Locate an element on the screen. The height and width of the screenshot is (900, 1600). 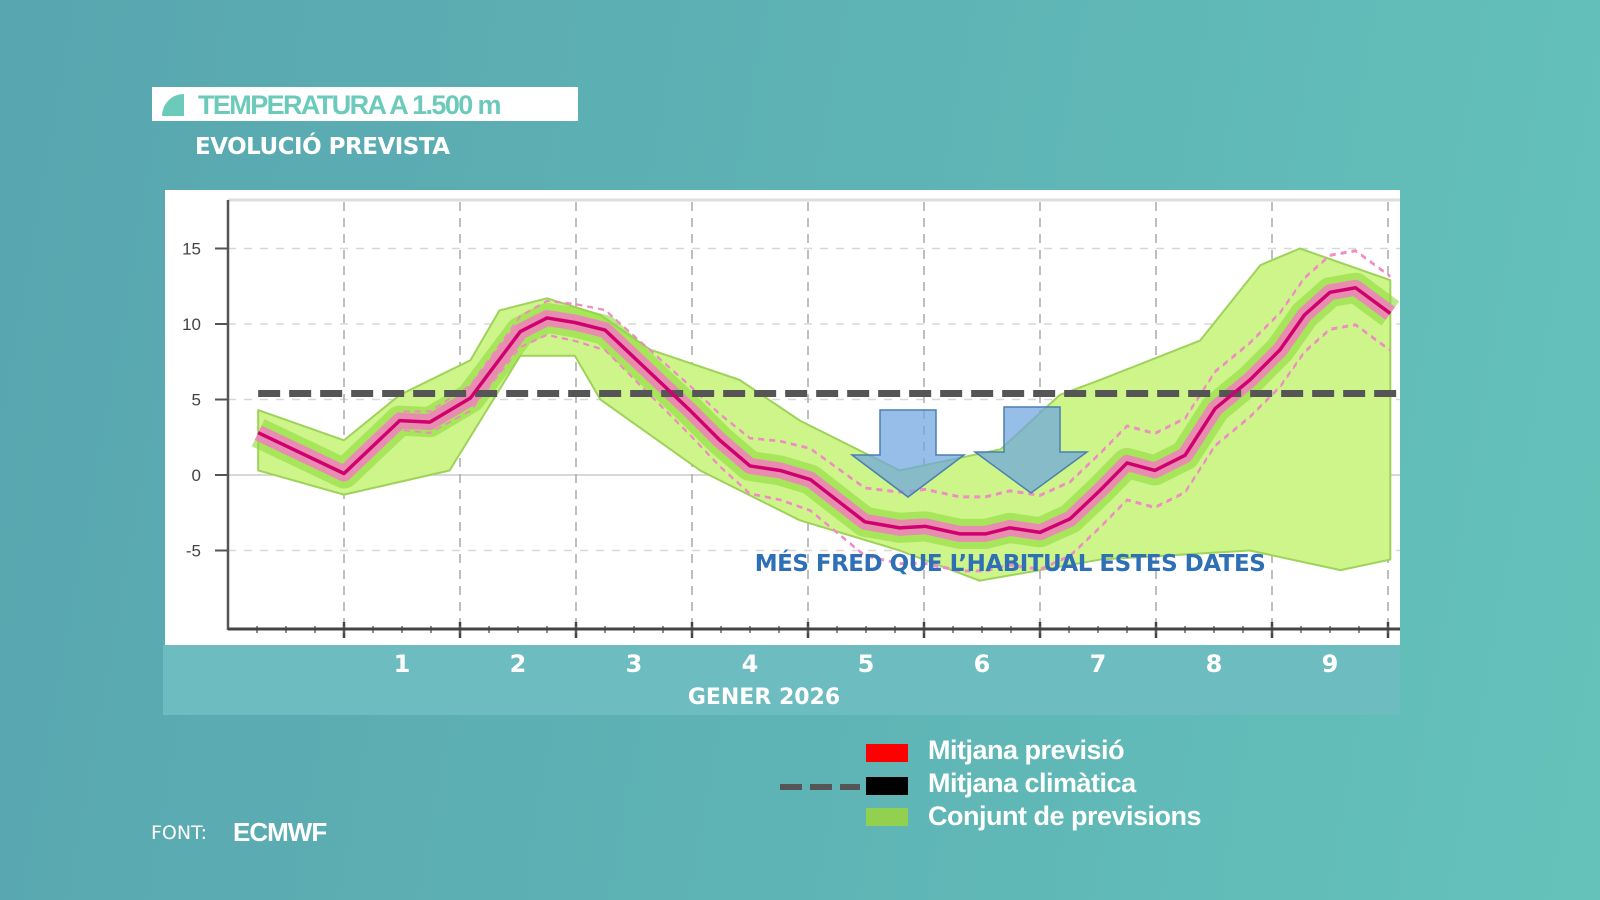
legend-swatch-climate-mean is located at coordinates (887, 786).